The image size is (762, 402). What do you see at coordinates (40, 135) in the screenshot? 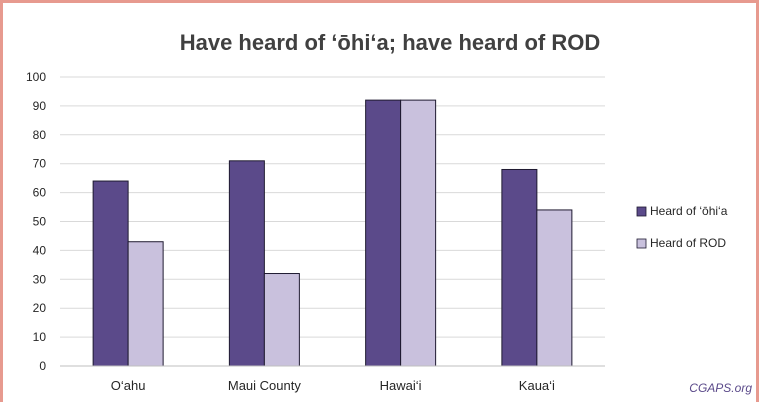
I see `y-tick-label: 80` at bounding box center [40, 135].